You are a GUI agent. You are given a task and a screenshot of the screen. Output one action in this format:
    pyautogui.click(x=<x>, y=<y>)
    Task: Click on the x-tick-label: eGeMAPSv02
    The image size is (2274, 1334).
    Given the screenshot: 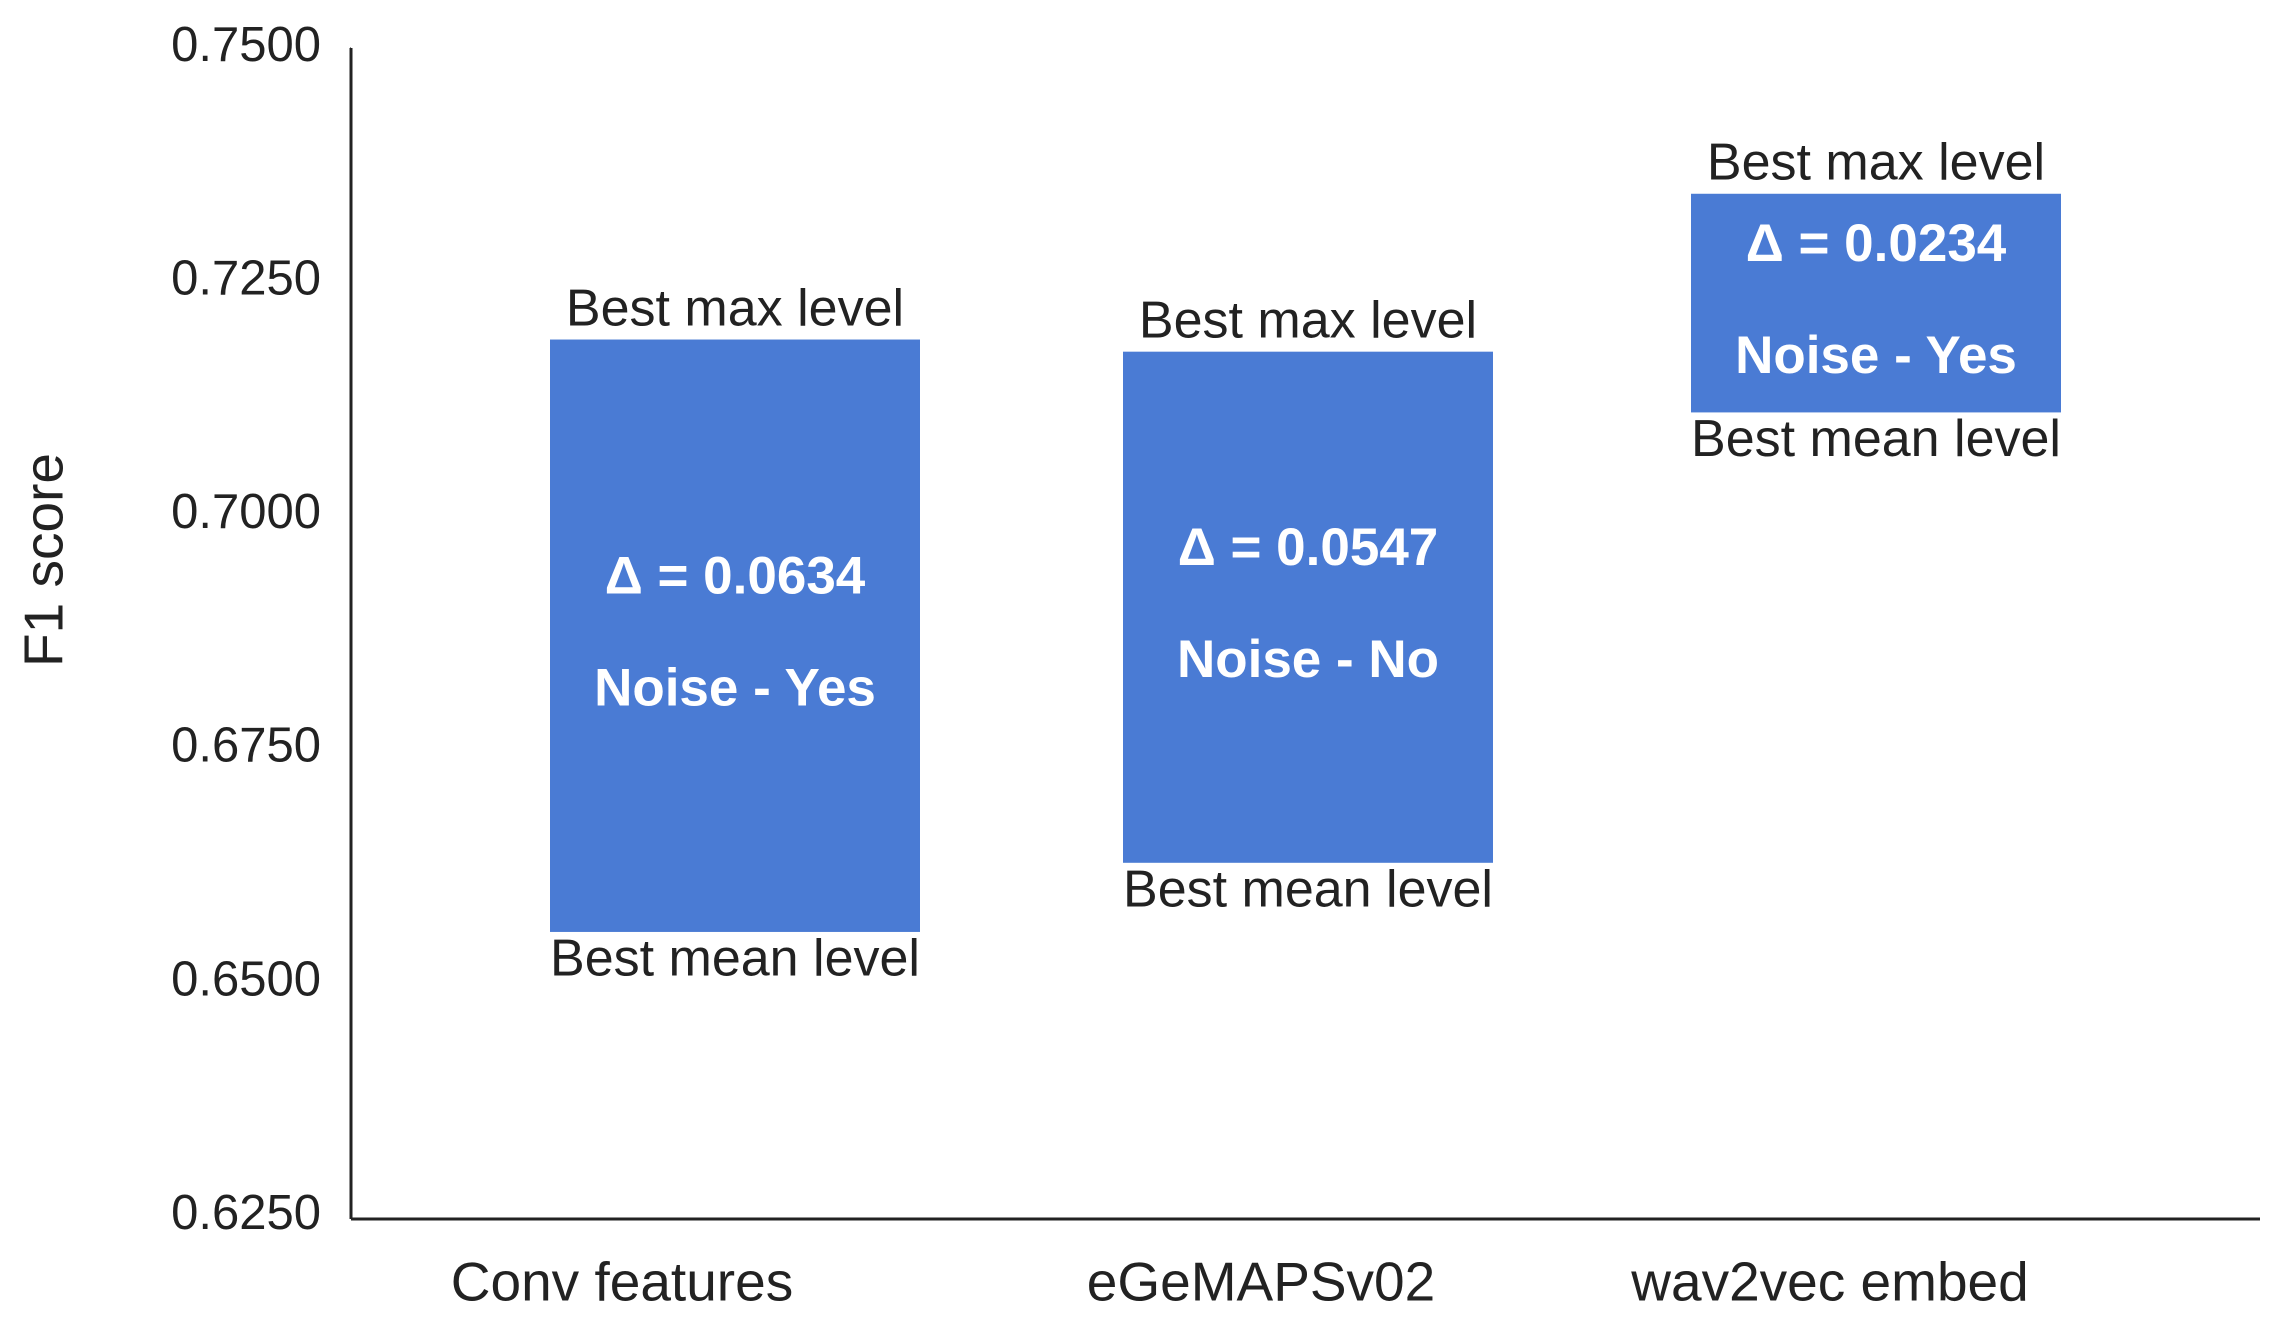 What is the action you would take?
    pyautogui.click(x=1261, y=1282)
    